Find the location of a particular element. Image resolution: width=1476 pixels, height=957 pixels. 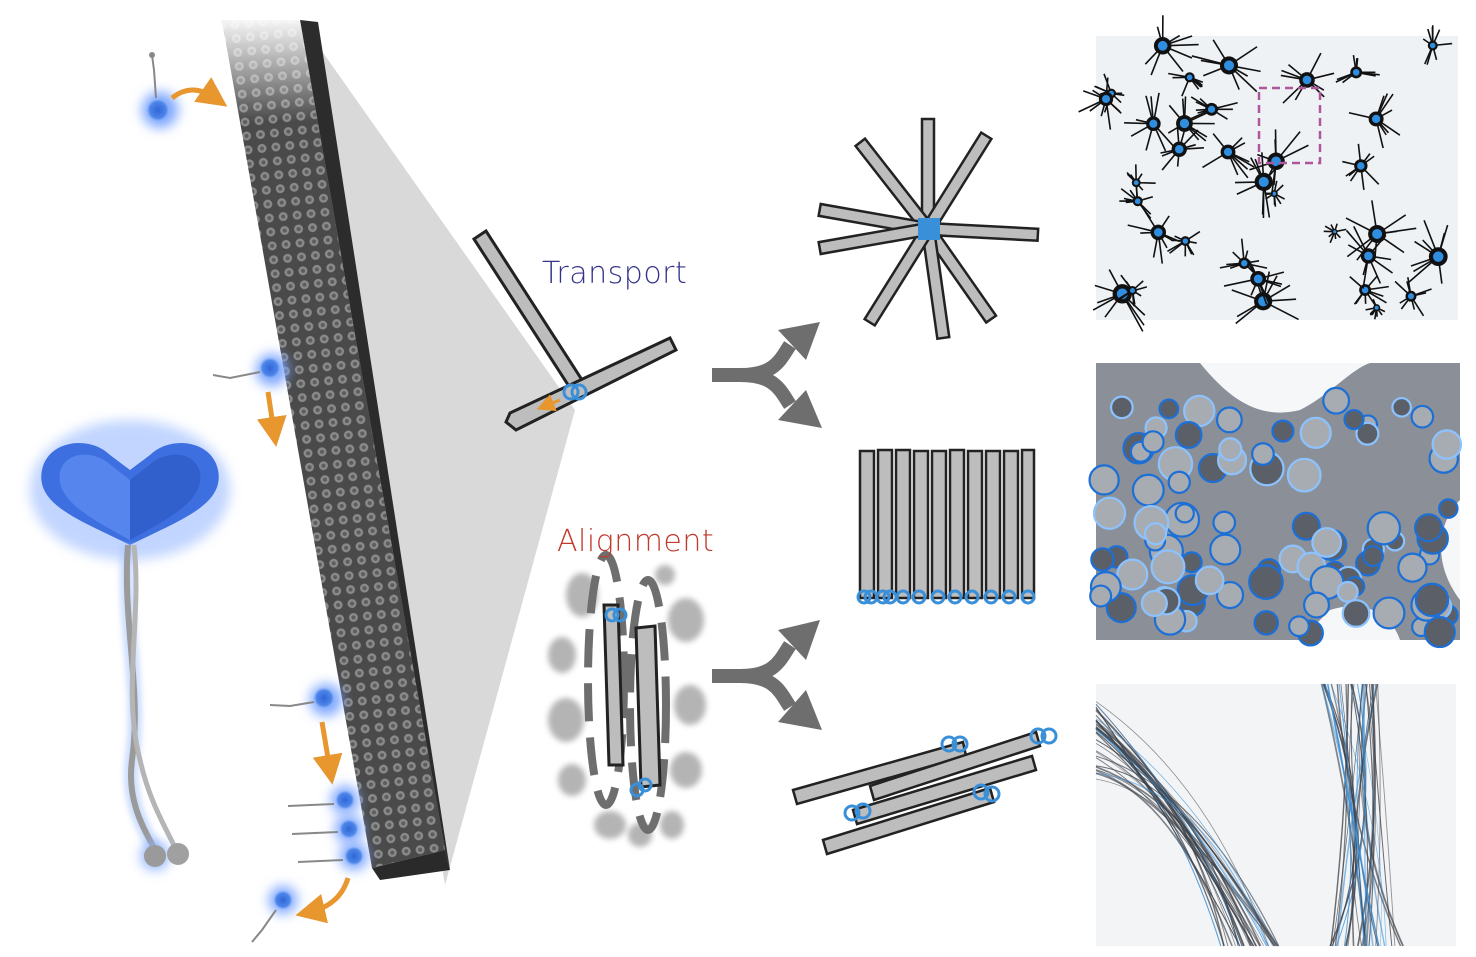

kinesin-motor-large is located at coordinates (130, 645).